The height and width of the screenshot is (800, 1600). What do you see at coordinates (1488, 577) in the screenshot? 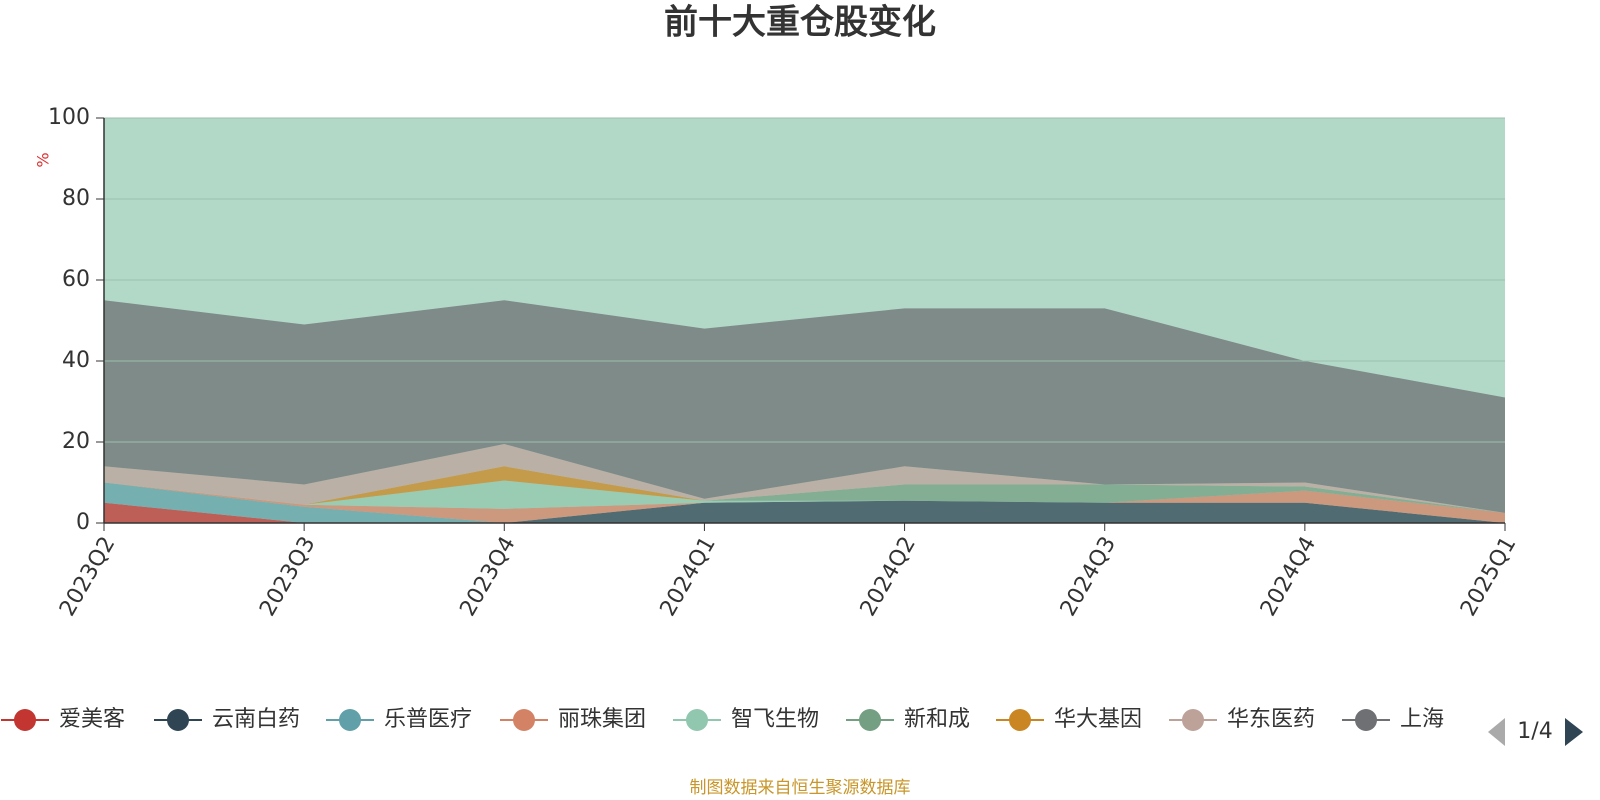
I see `x-tick-label: 2025Q1` at bounding box center [1488, 577].